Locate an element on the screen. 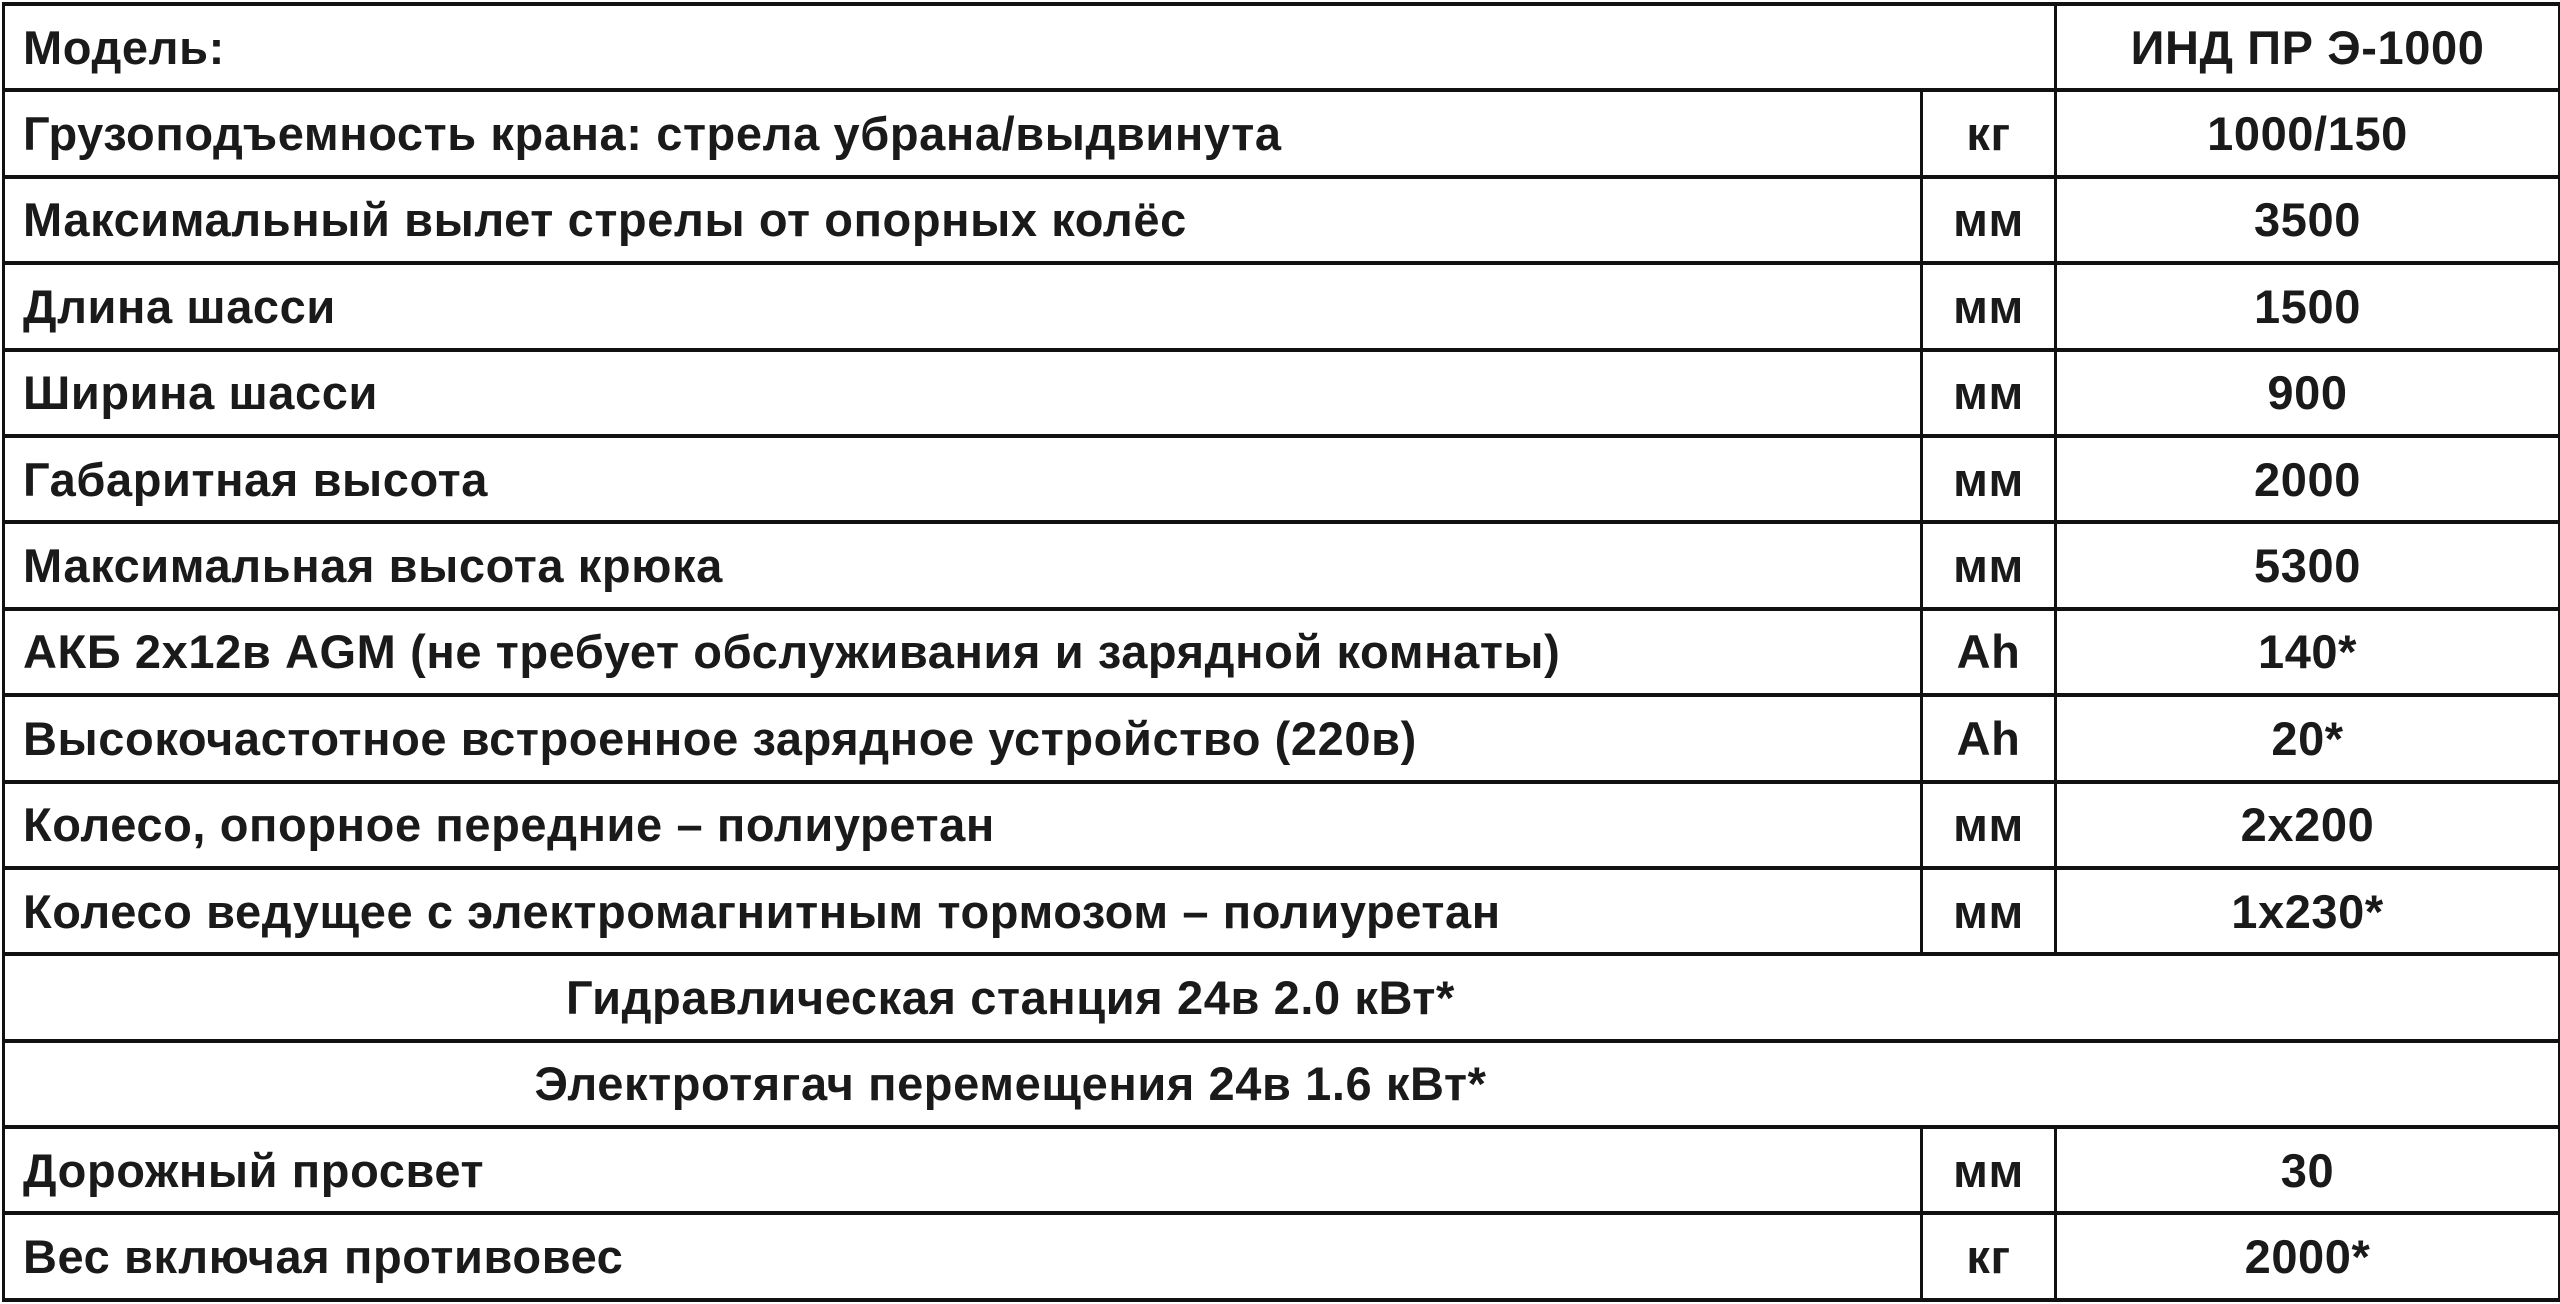 The width and height of the screenshot is (2560, 1304). table-row: Длина шасси мм 1500 is located at coordinates (1281, 306).